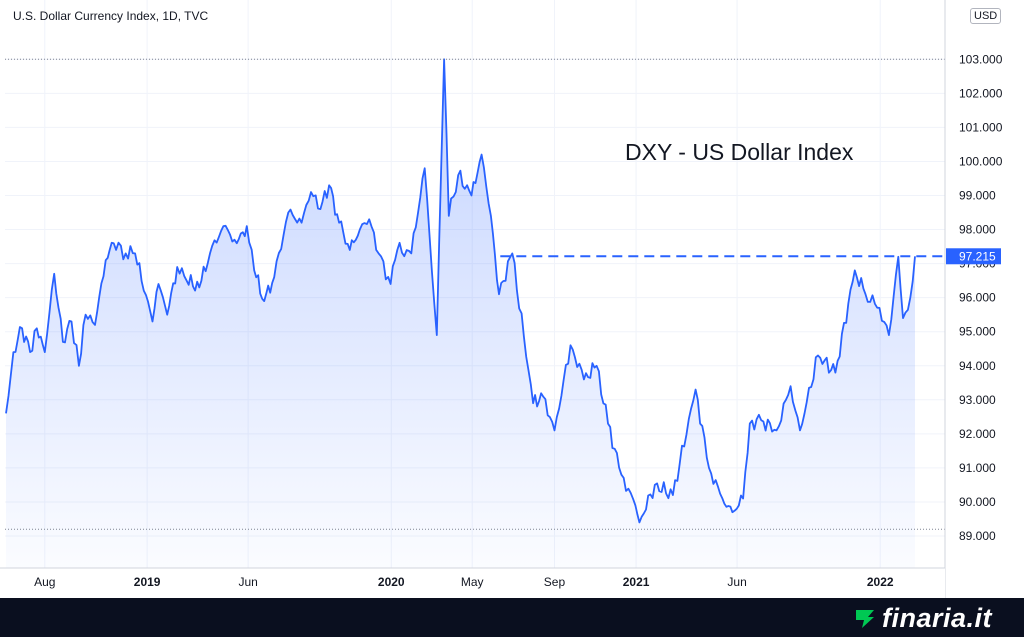 This screenshot has height=637, width=1024. What do you see at coordinates (865, 619) in the screenshot?
I see `logo-mark-icon` at bounding box center [865, 619].